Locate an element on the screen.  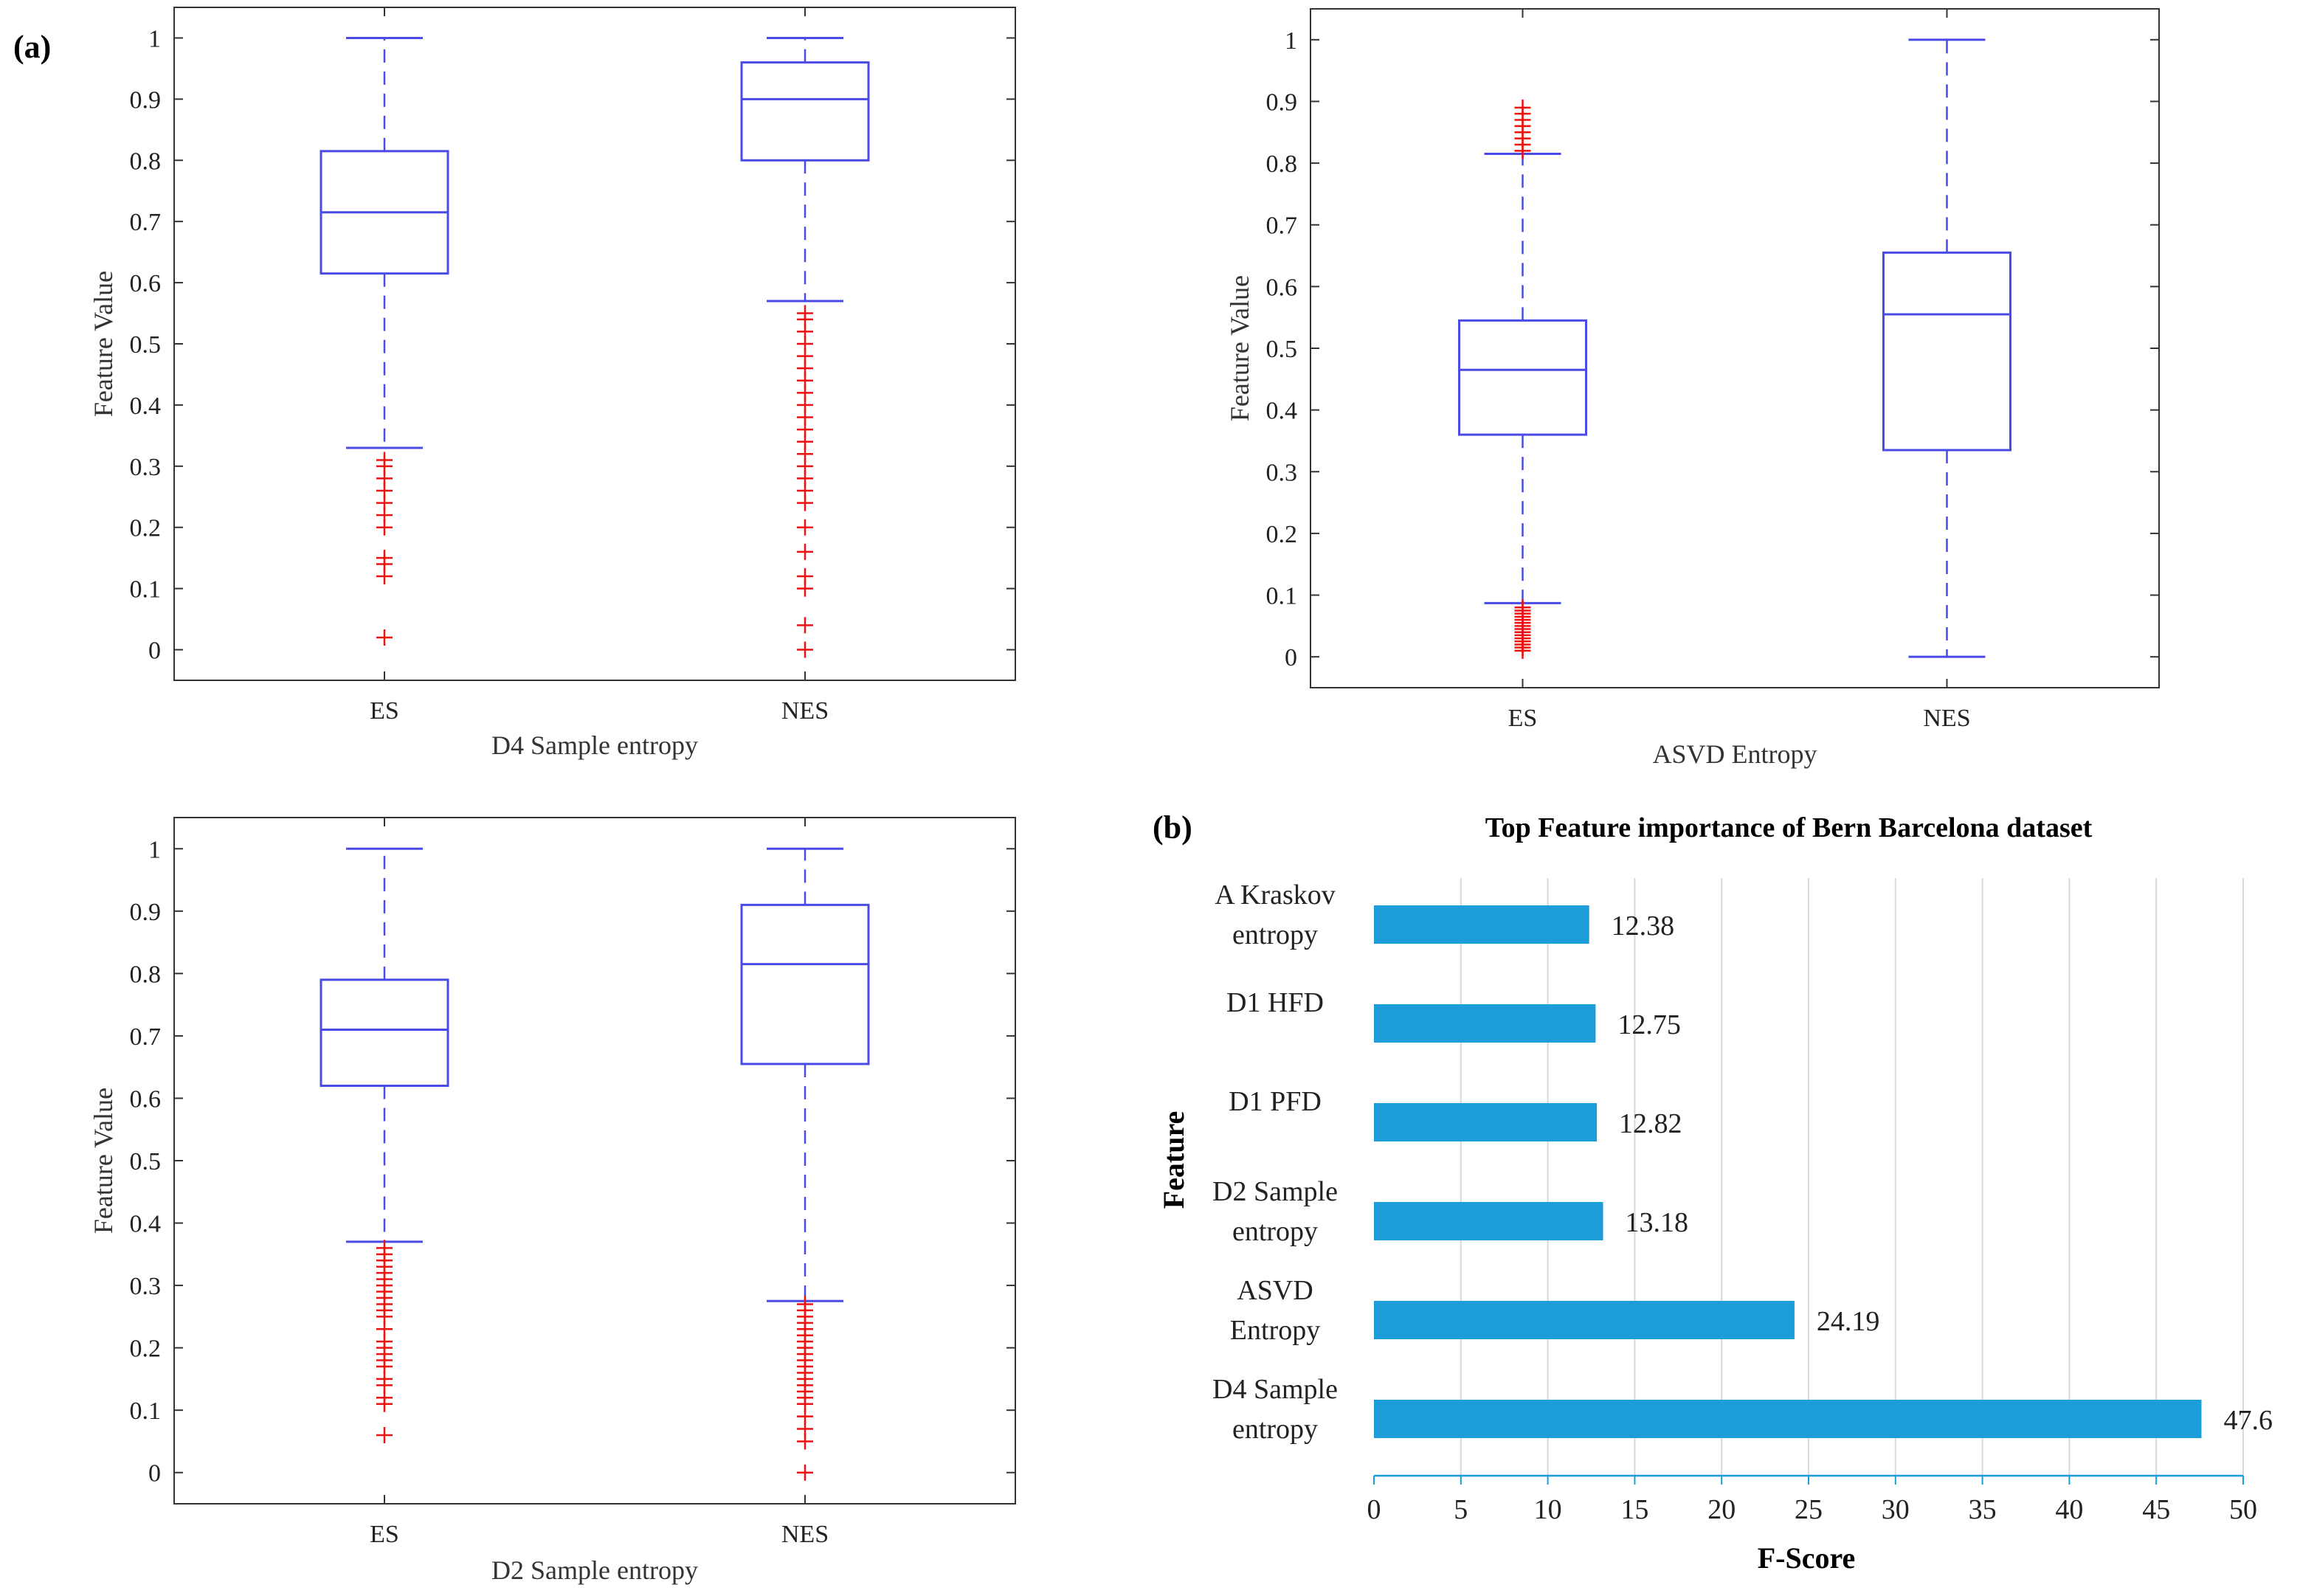
x-tick-label: 20 is located at coordinates (1722, 1510).